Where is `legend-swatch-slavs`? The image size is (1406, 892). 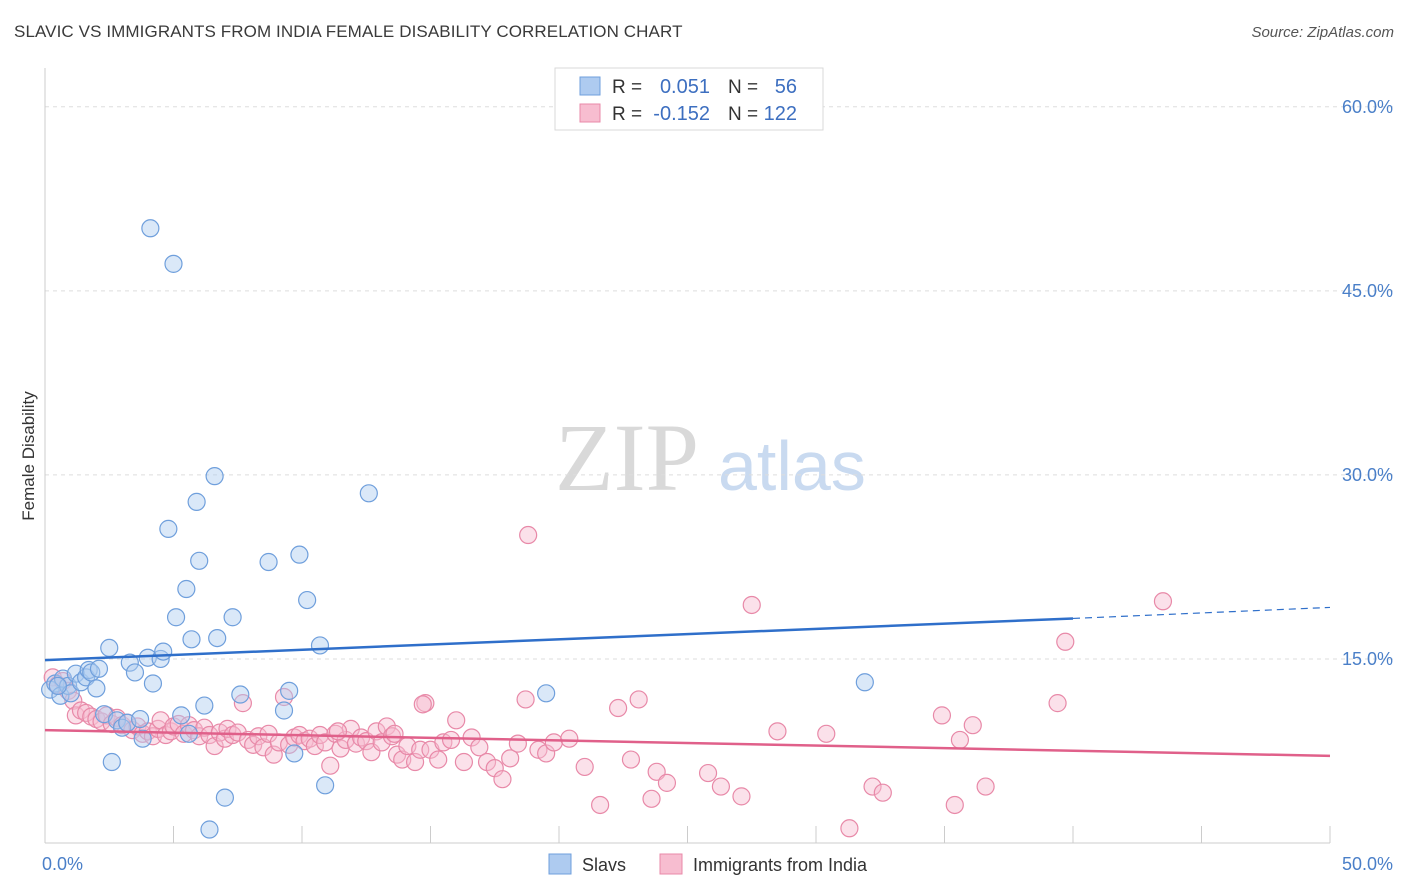 legend-swatch-slavs is located at coordinates (590, 86).